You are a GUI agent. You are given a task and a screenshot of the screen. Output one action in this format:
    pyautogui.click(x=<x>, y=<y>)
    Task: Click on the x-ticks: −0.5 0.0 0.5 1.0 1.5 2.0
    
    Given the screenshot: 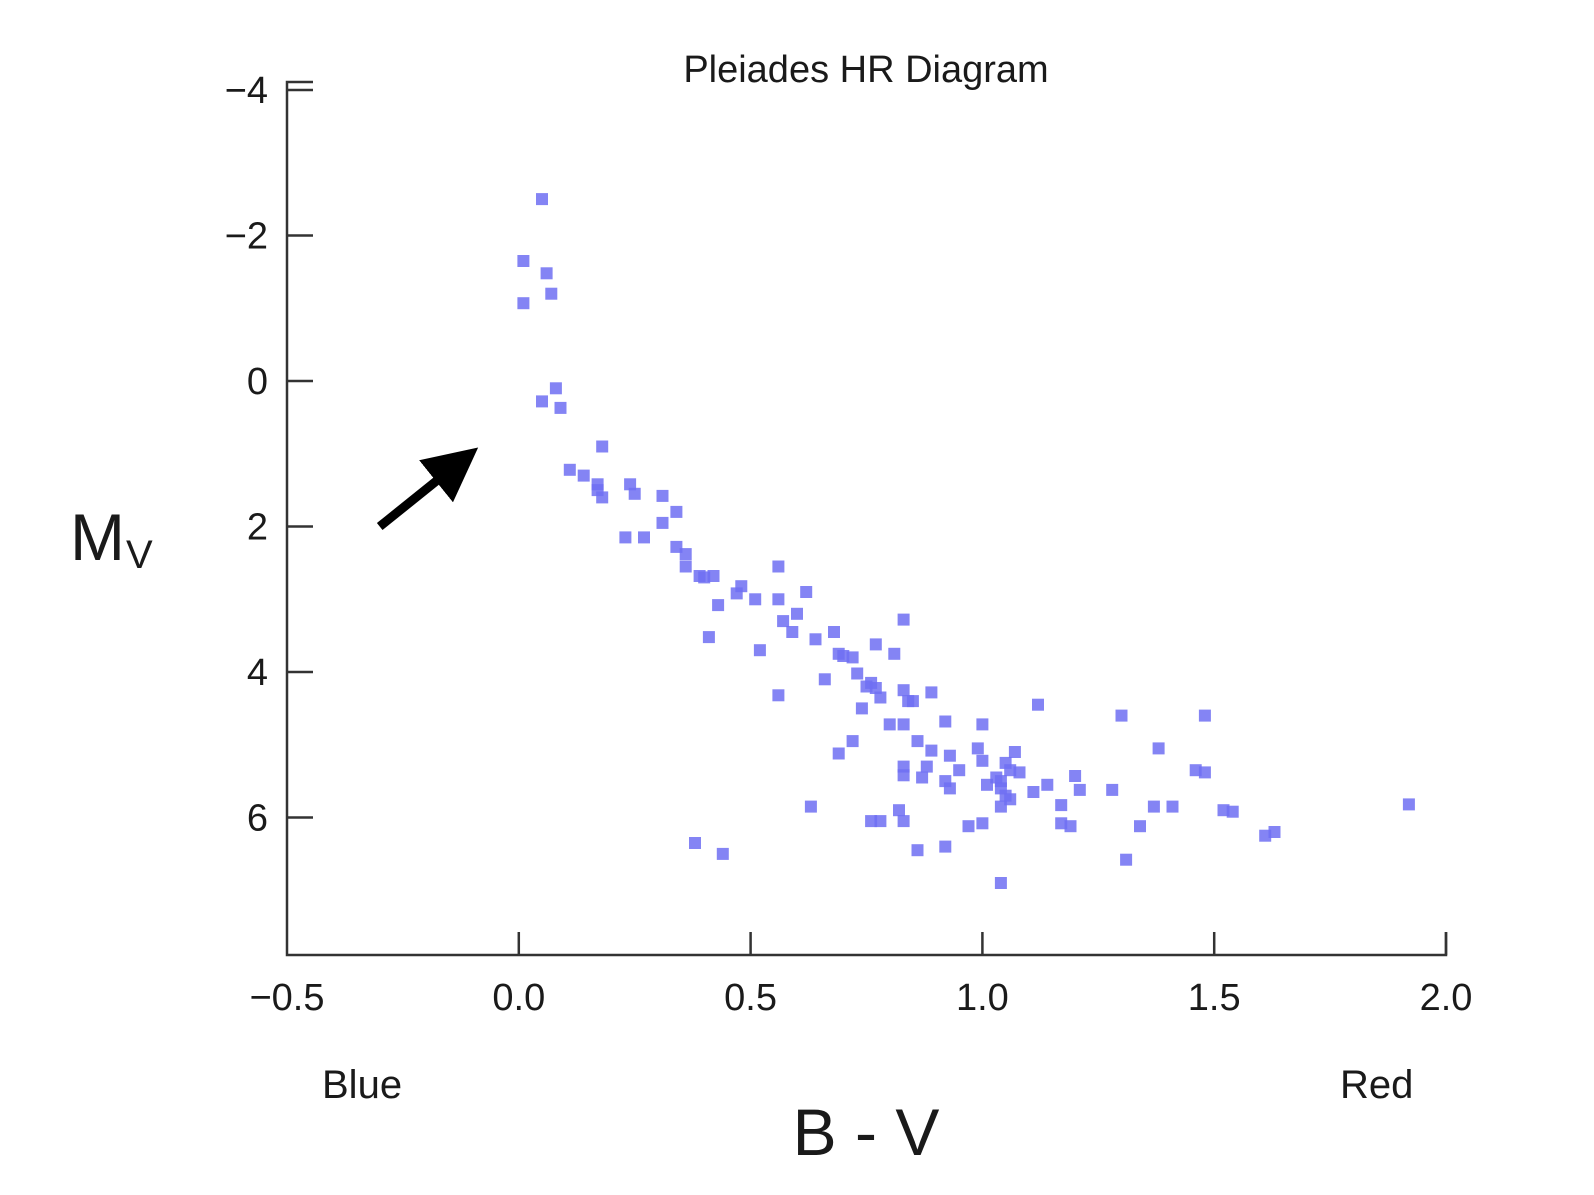 What is the action you would take?
    pyautogui.click(x=860, y=975)
    